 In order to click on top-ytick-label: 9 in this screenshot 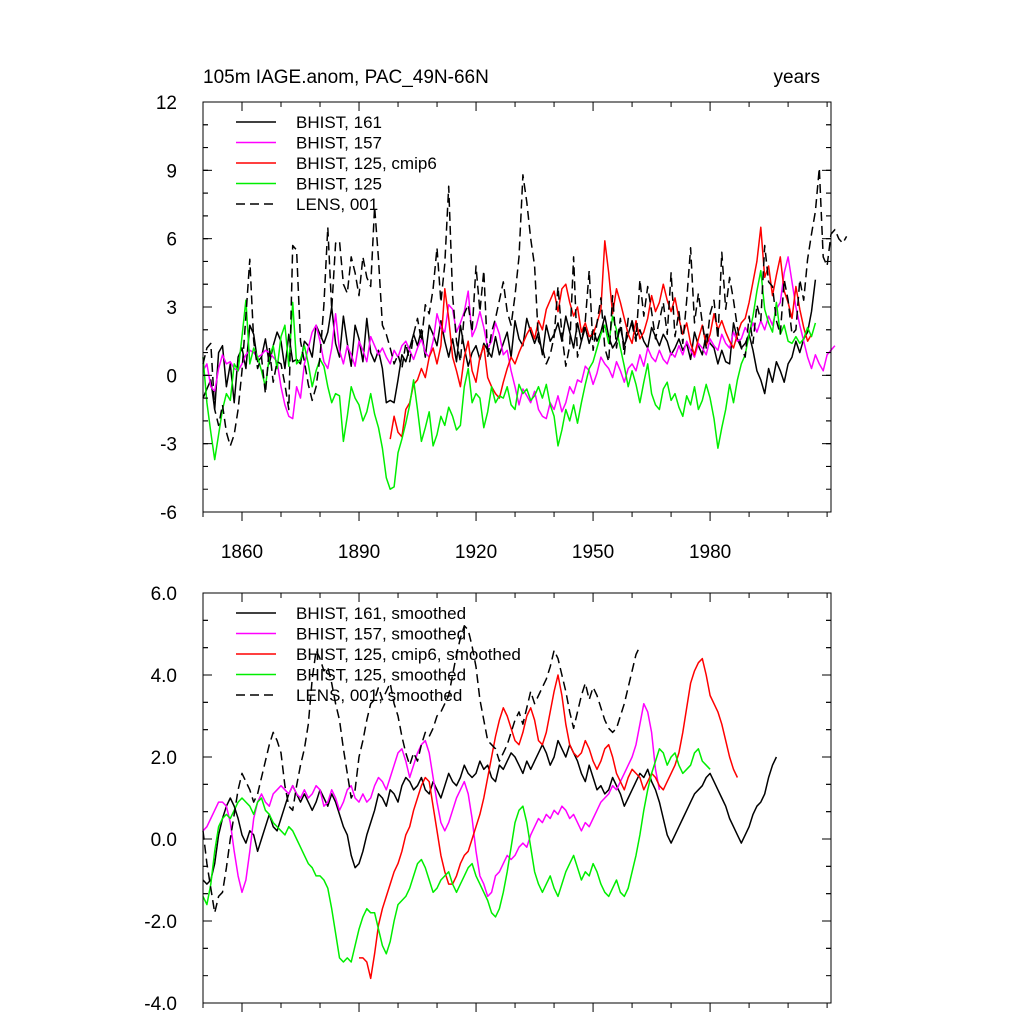, I will do `click(171, 171)`.